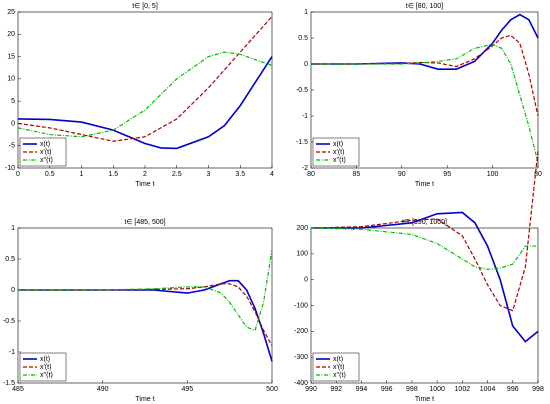 The image size is (550, 404). I want to click on x-tick-label: 1002, so click(463, 389).